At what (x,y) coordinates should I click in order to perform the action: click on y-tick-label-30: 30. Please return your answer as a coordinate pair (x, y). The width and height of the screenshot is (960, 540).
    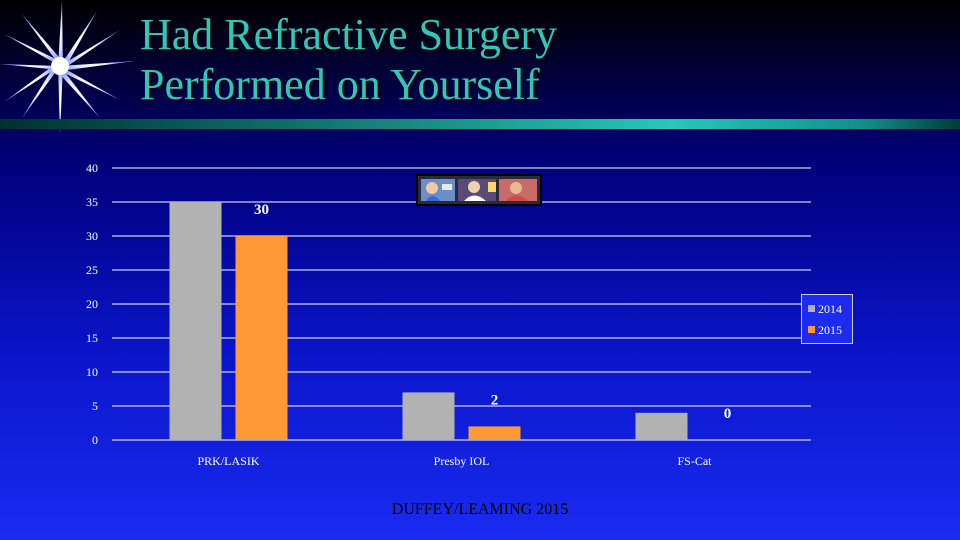
    Looking at the image, I should click on (92, 236).